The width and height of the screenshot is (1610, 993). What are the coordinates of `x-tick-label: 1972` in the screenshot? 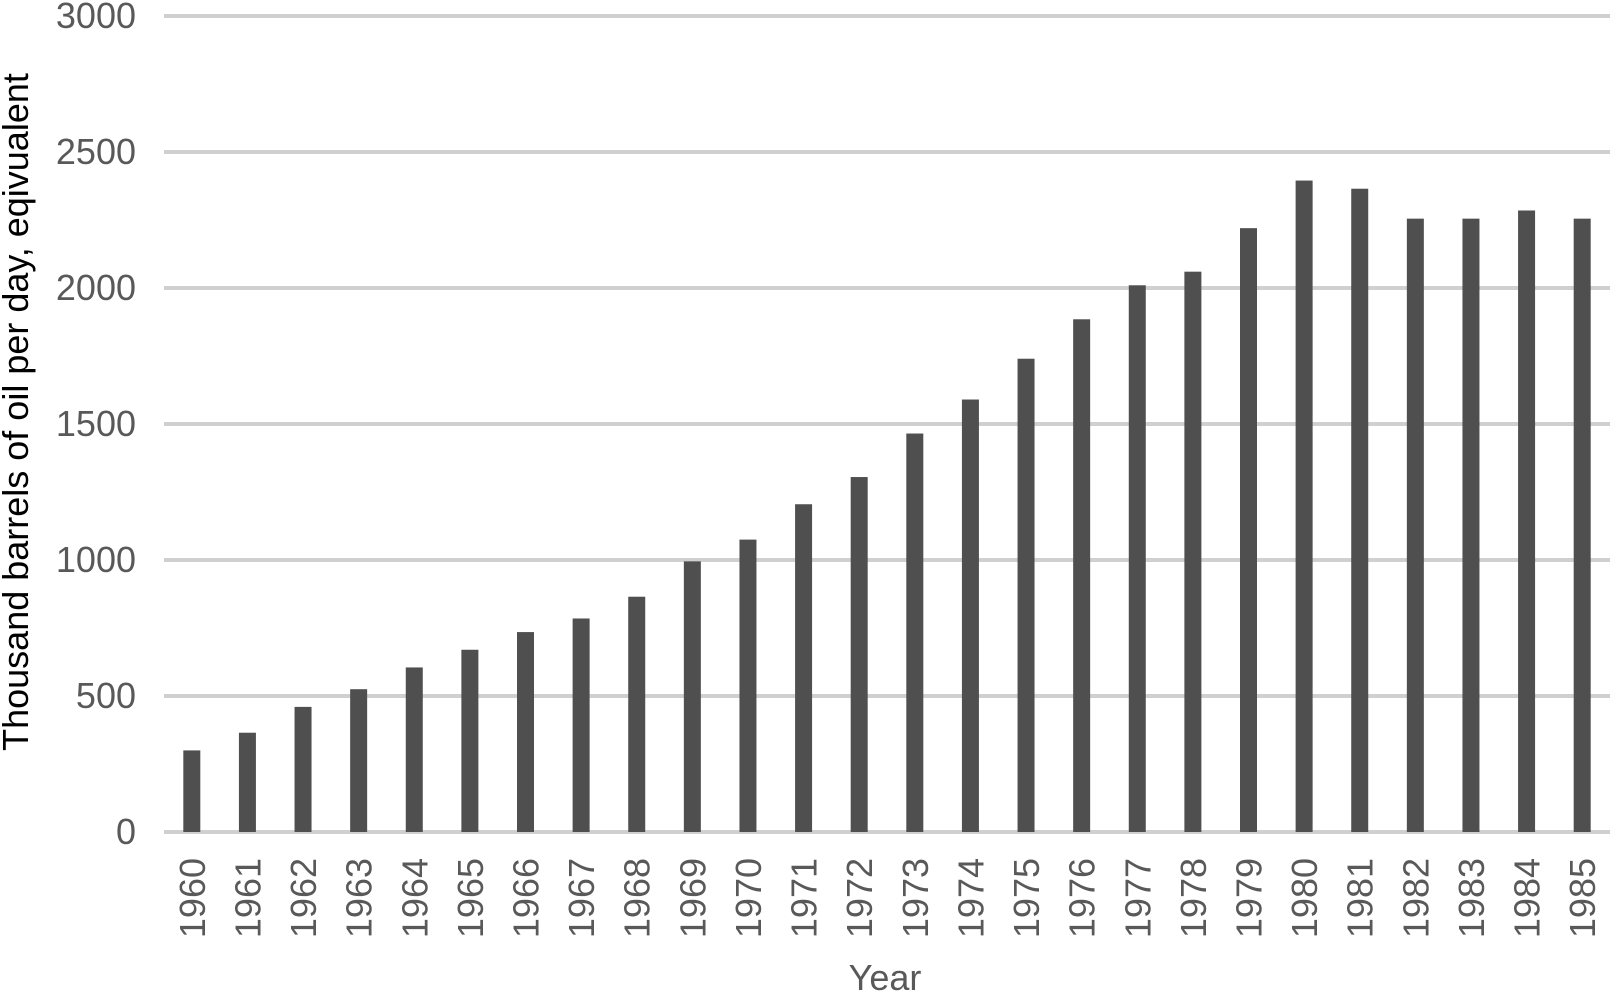 It's located at (859, 898).